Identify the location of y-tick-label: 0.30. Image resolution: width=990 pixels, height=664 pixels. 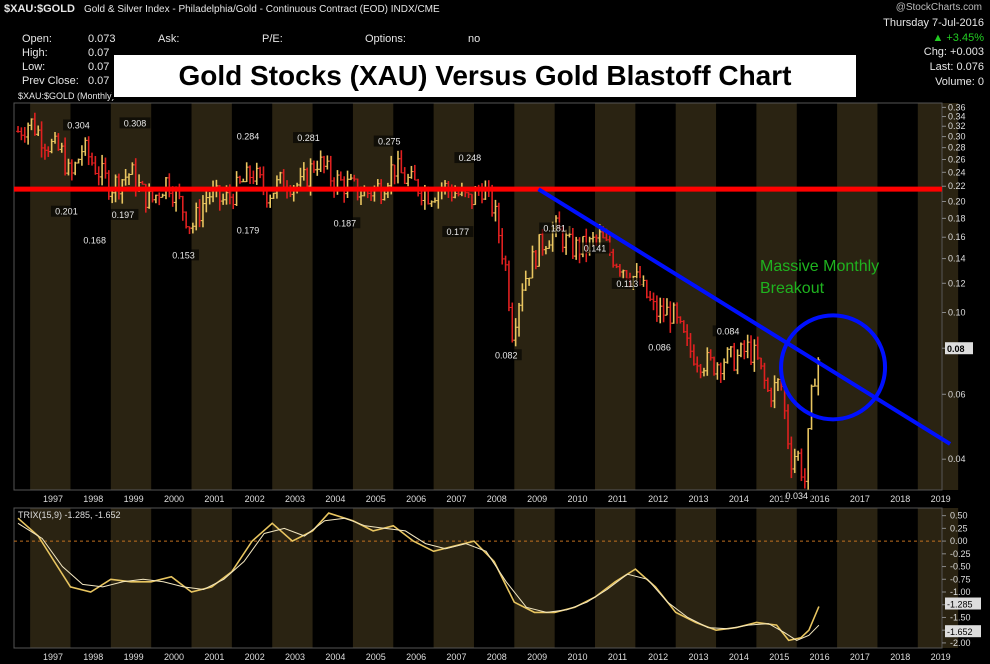
(957, 137).